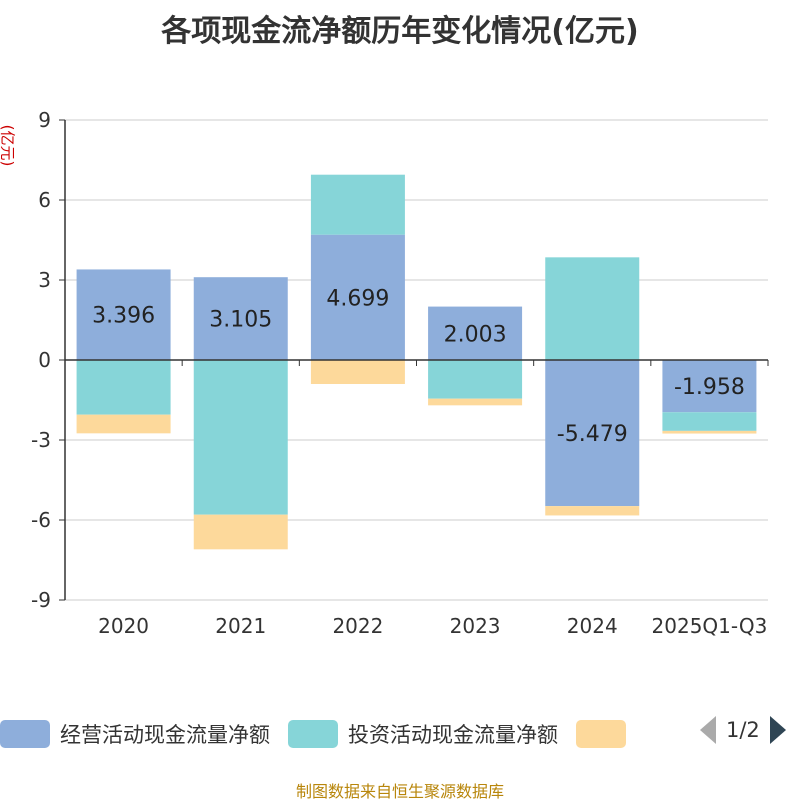  I want to click on y-tick-label: 6, so click(44, 200).